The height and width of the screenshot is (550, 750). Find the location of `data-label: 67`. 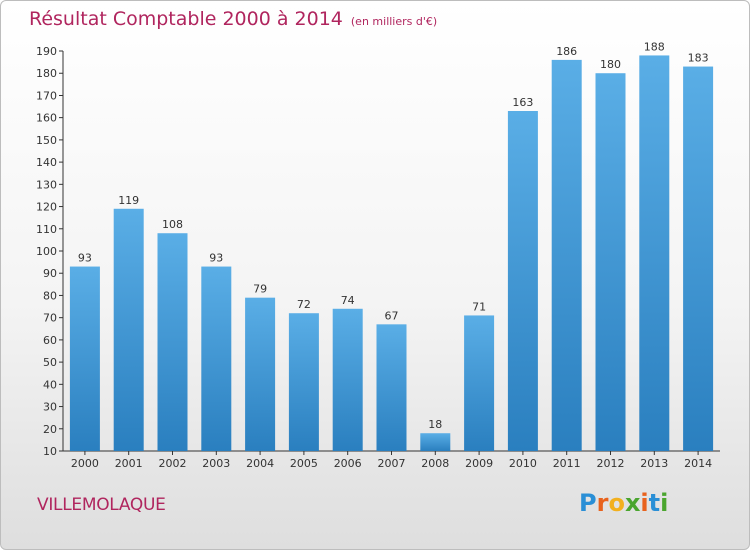

data-label: 67 is located at coordinates (392, 315).